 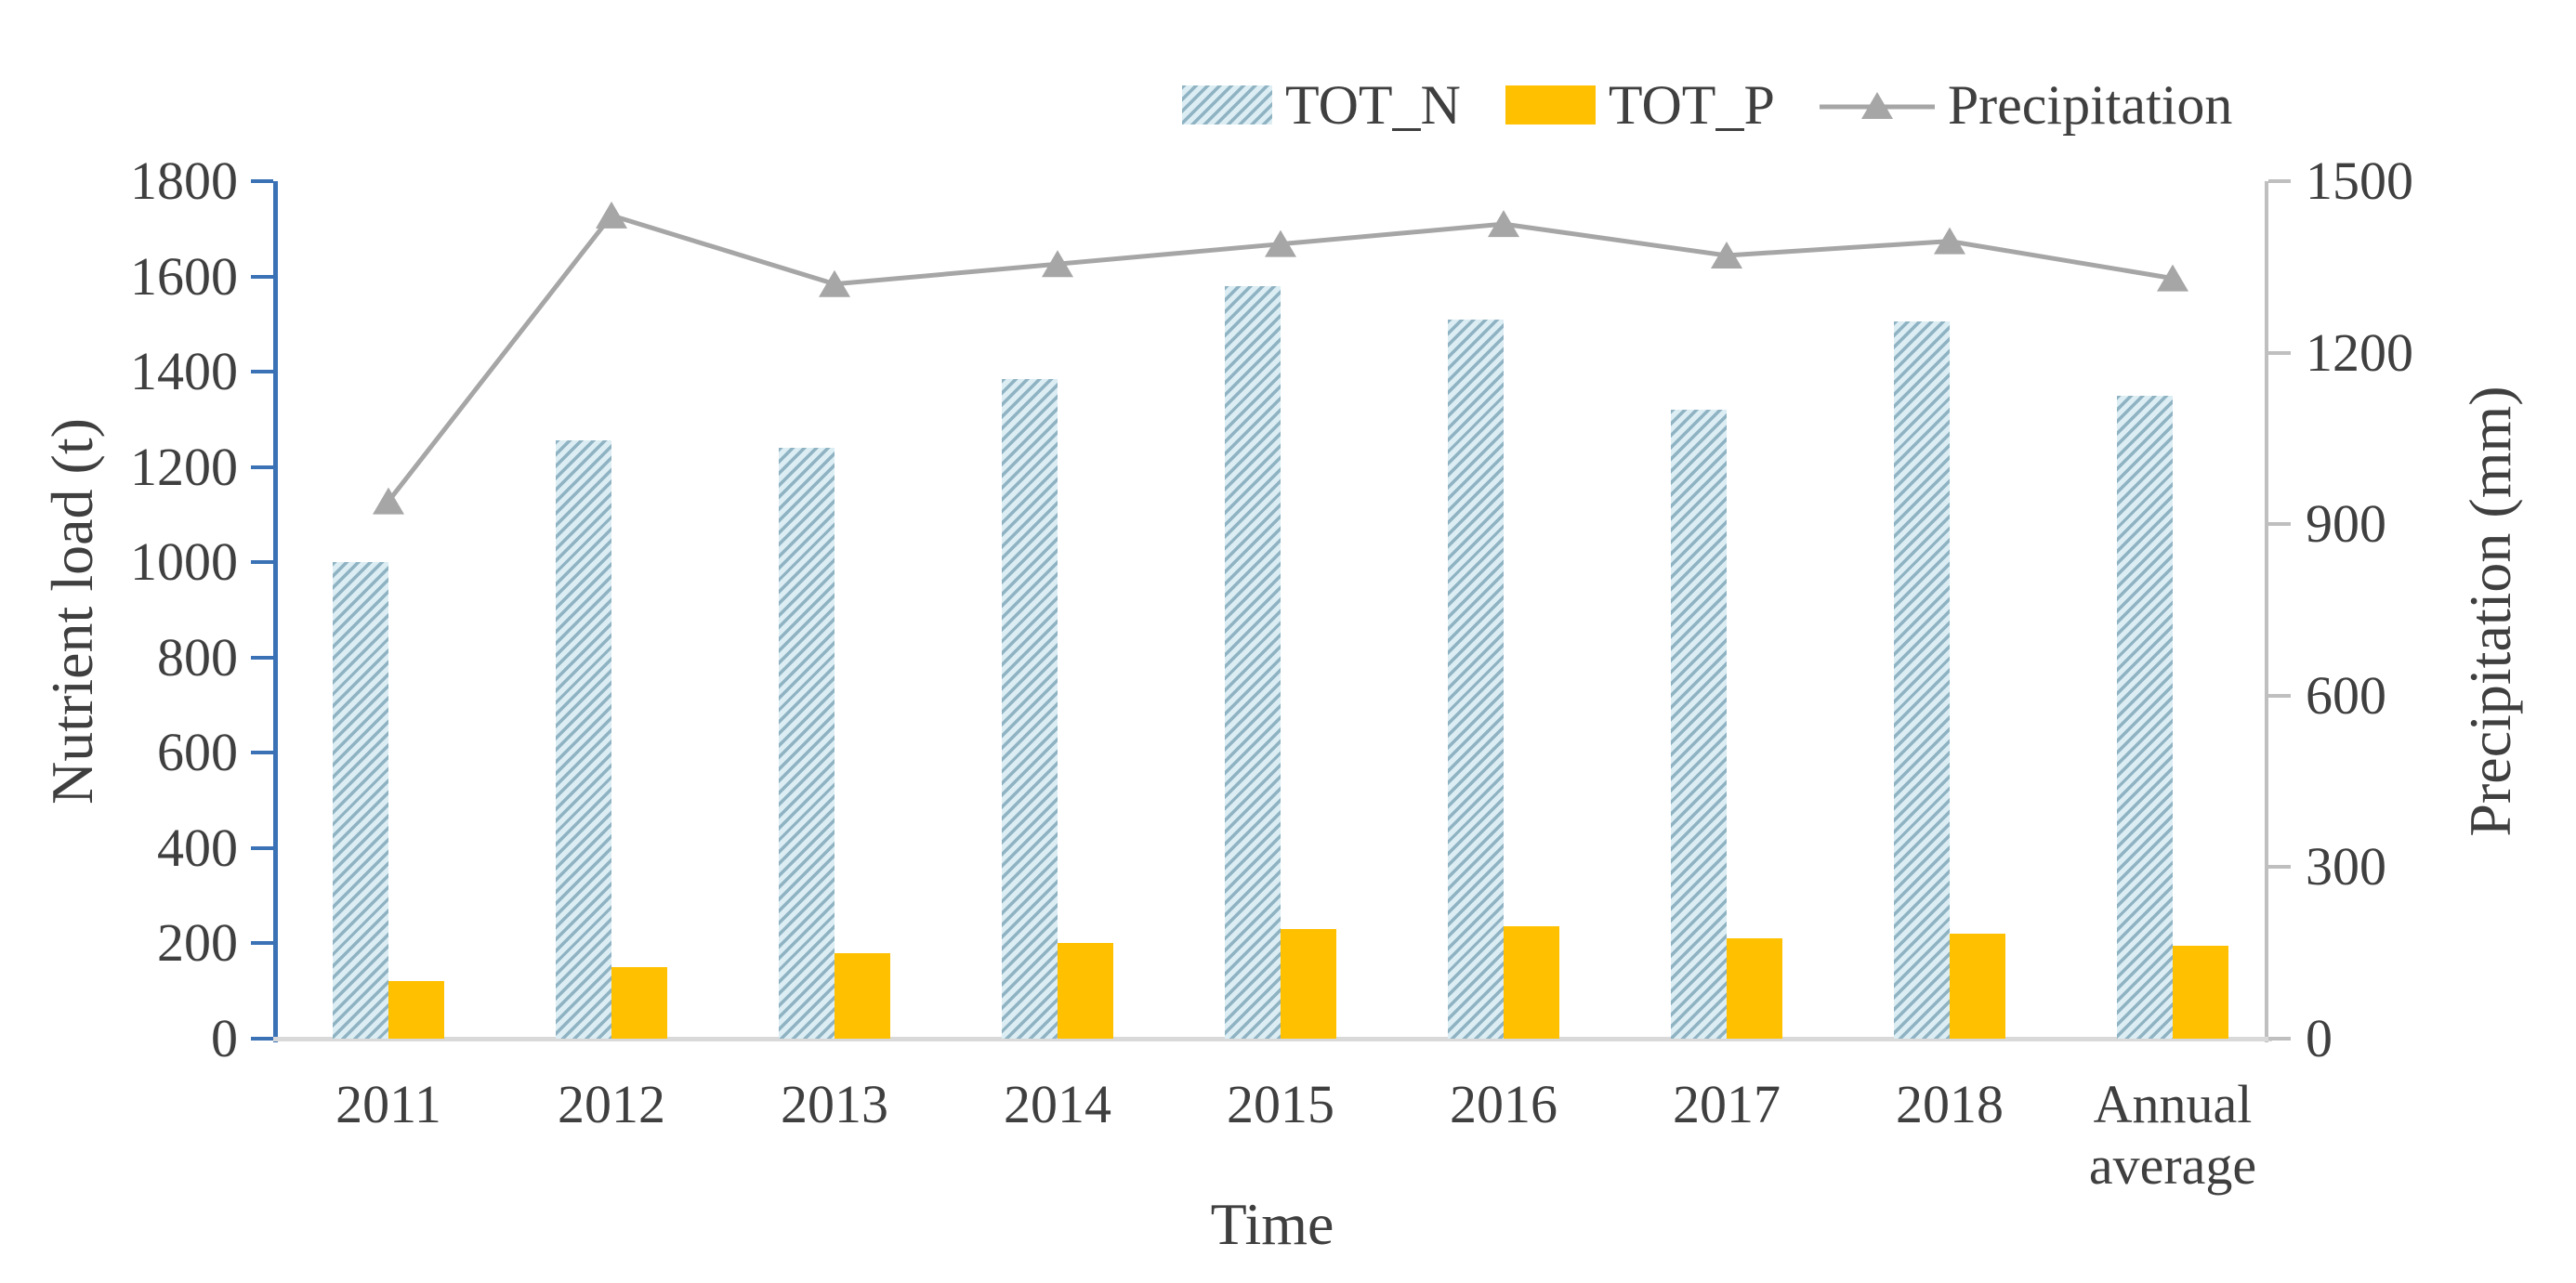 I want to click on y-left-tick-label: 800, so click(x=197, y=656).